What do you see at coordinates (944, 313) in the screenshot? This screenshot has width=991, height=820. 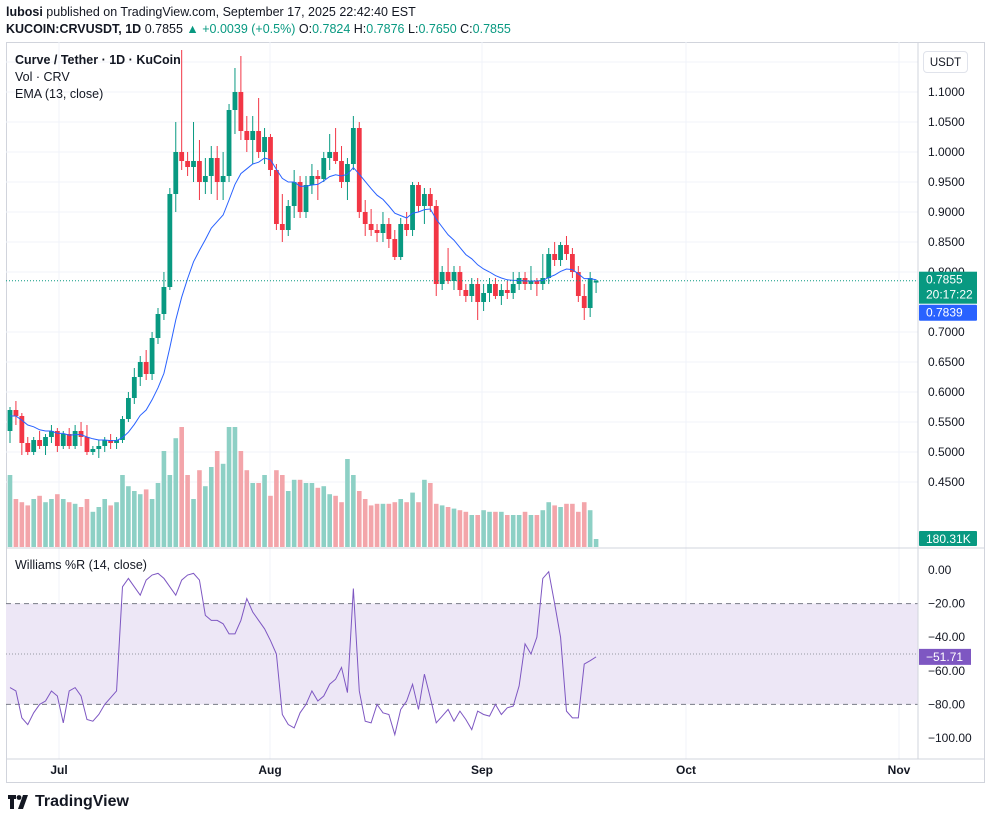 I see `ema-value-badge: 0.7839` at bounding box center [944, 313].